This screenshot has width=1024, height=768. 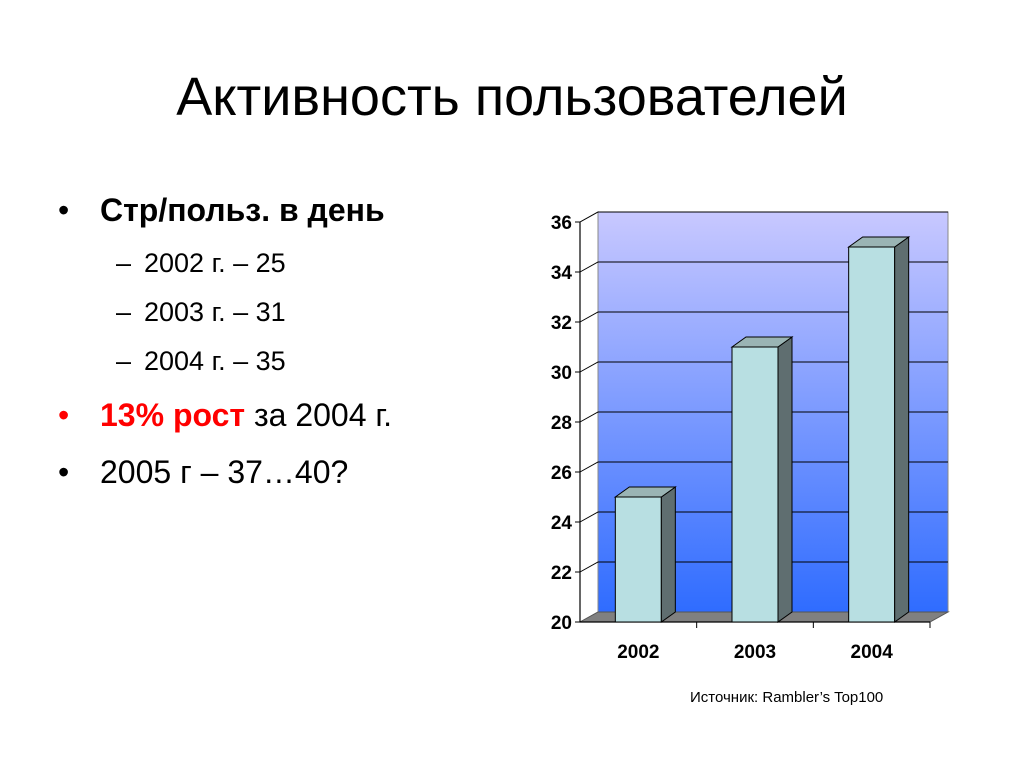 What do you see at coordinates (762, 342) in the screenshot?
I see `bar-top-2003` at bounding box center [762, 342].